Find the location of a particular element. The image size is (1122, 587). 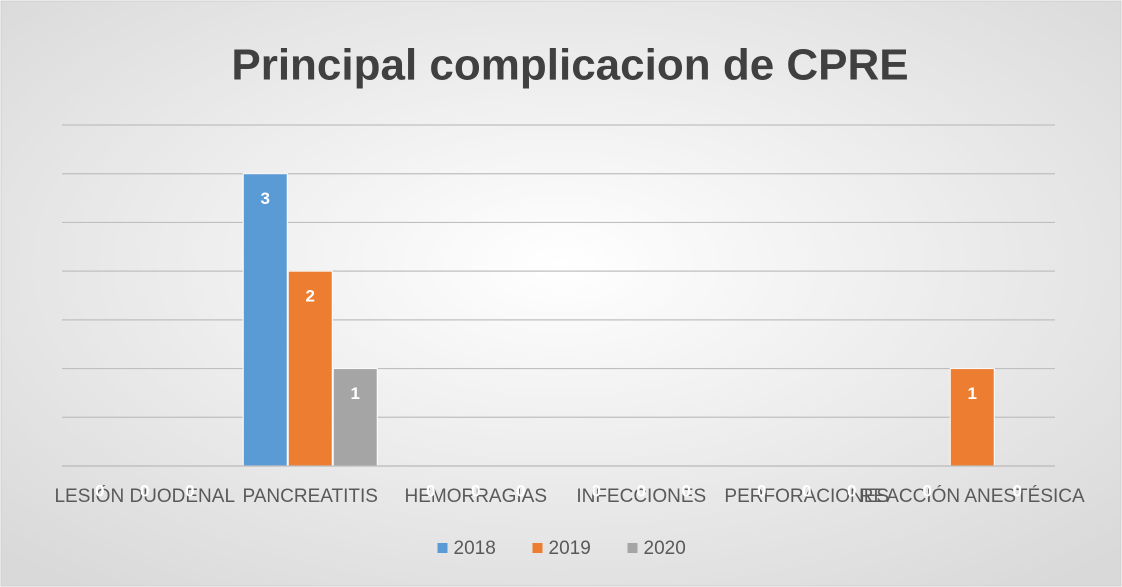

x-tick-label: INFECCIONES is located at coordinates (641, 496).